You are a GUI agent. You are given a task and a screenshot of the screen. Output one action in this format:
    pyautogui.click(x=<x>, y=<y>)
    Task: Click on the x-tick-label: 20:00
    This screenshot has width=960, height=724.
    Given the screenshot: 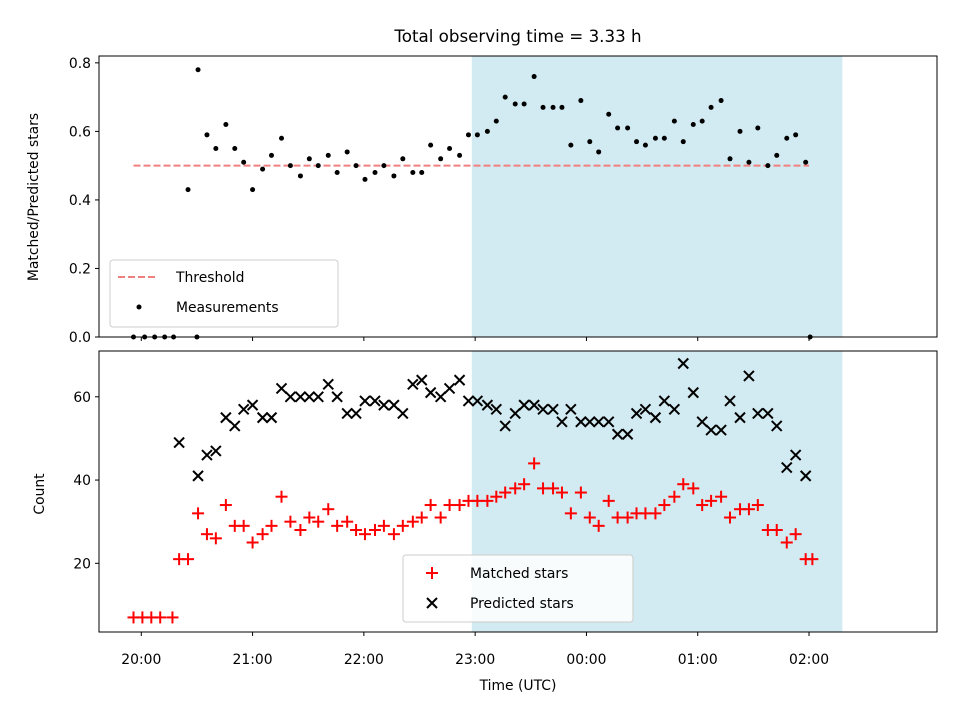 What is the action you would take?
    pyautogui.click(x=141, y=660)
    